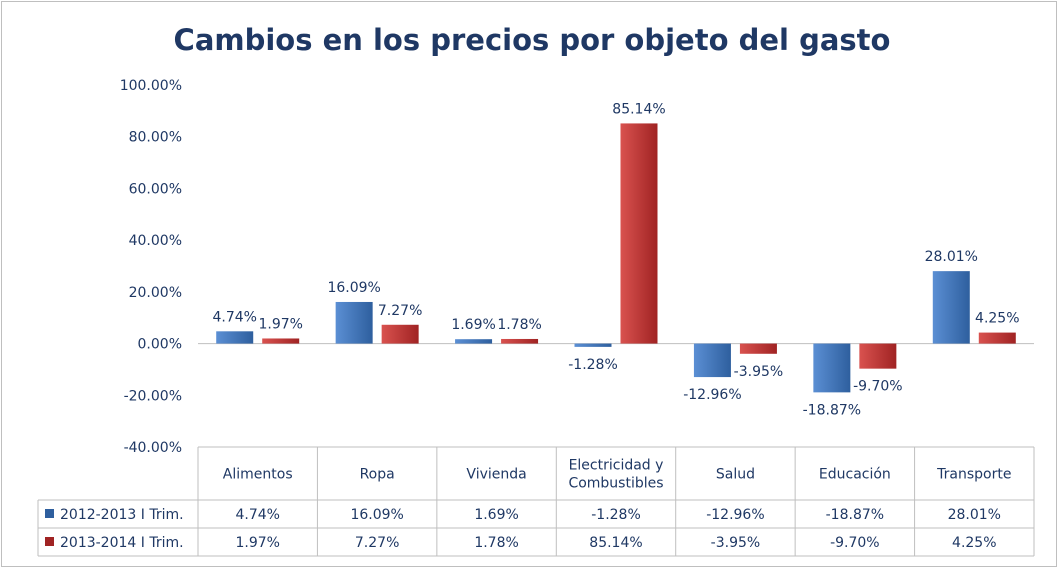 The height and width of the screenshot is (568, 1058). I want to click on table-cell: 1.69%, so click(496, 515).